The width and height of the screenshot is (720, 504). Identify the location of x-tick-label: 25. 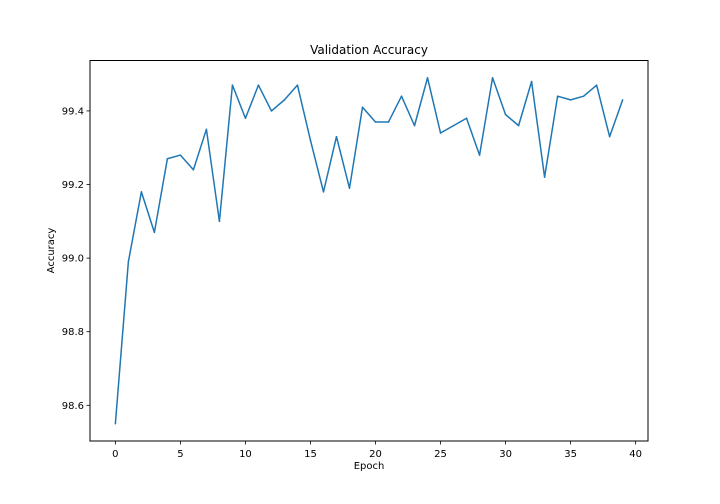
(440, 454).